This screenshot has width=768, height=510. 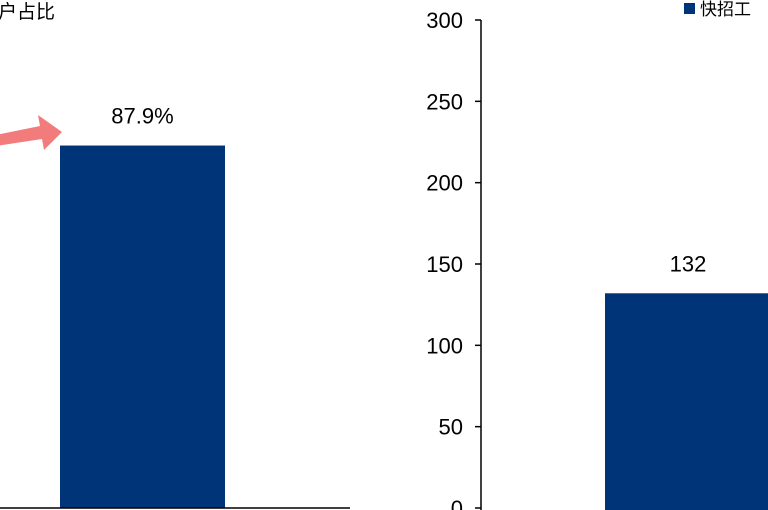 What do you see at coordinates (142, 116) in the screenshot?
I see `left-bar-value-label: 87.9%` at bounding box center [142, 116].